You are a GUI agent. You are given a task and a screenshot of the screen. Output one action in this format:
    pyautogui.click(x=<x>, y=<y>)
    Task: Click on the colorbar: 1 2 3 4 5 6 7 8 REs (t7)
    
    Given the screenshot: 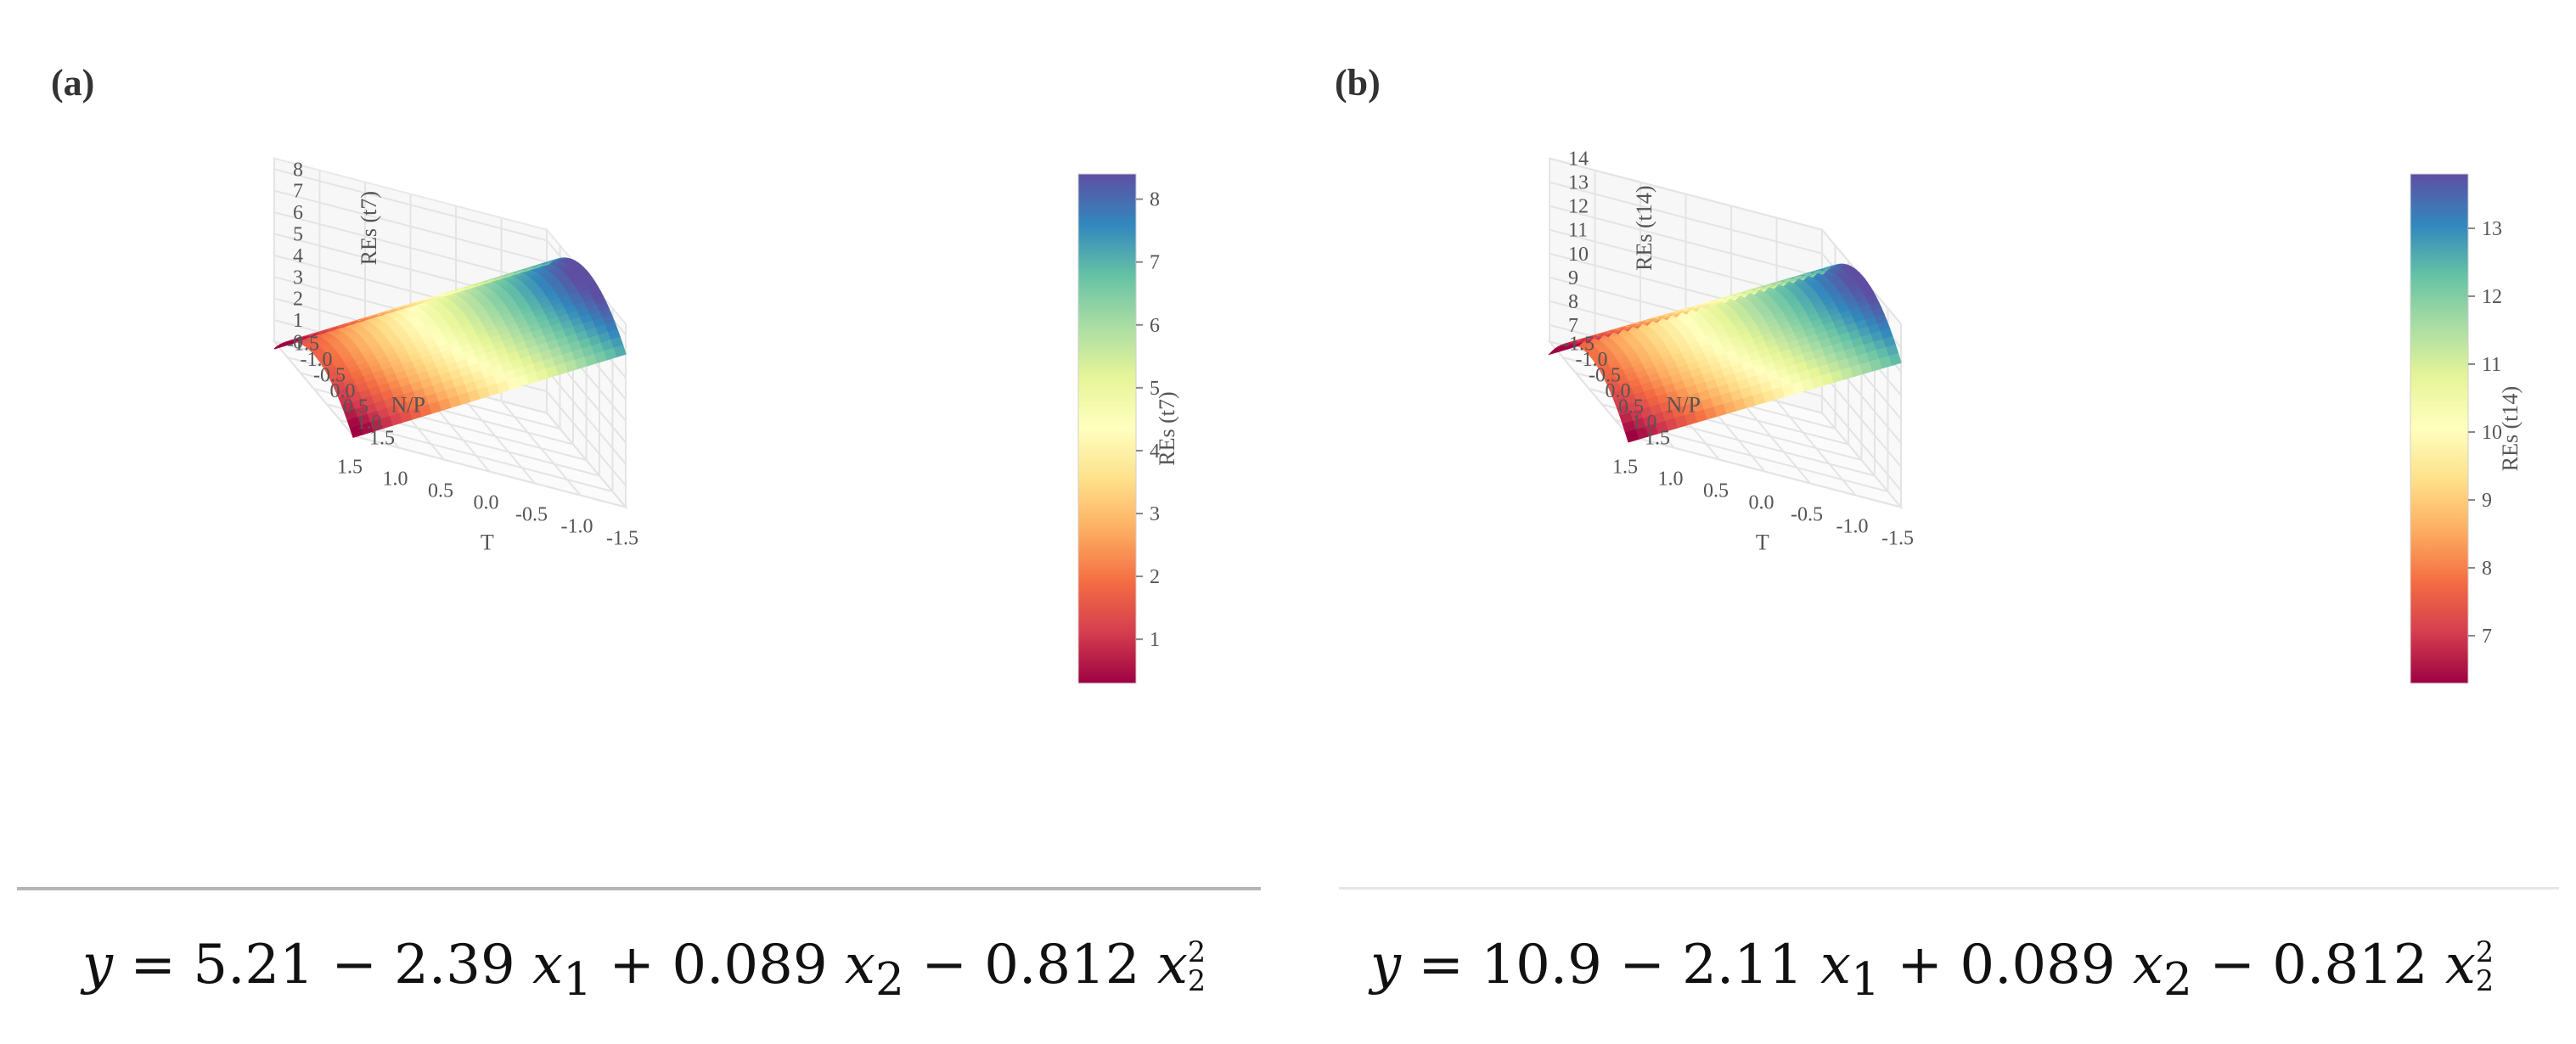 What is the action you would take?
    pyautogui.click(x=1128, y=428)
    